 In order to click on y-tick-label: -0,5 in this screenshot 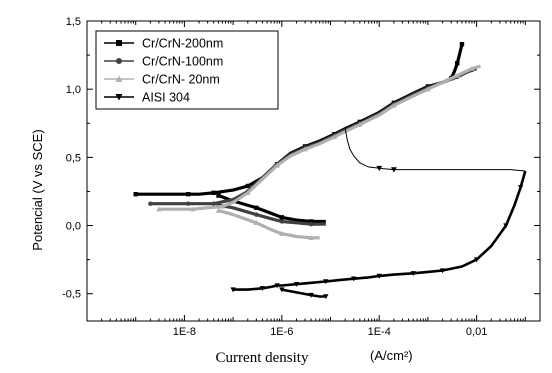, I will do `click(71, 295)`.